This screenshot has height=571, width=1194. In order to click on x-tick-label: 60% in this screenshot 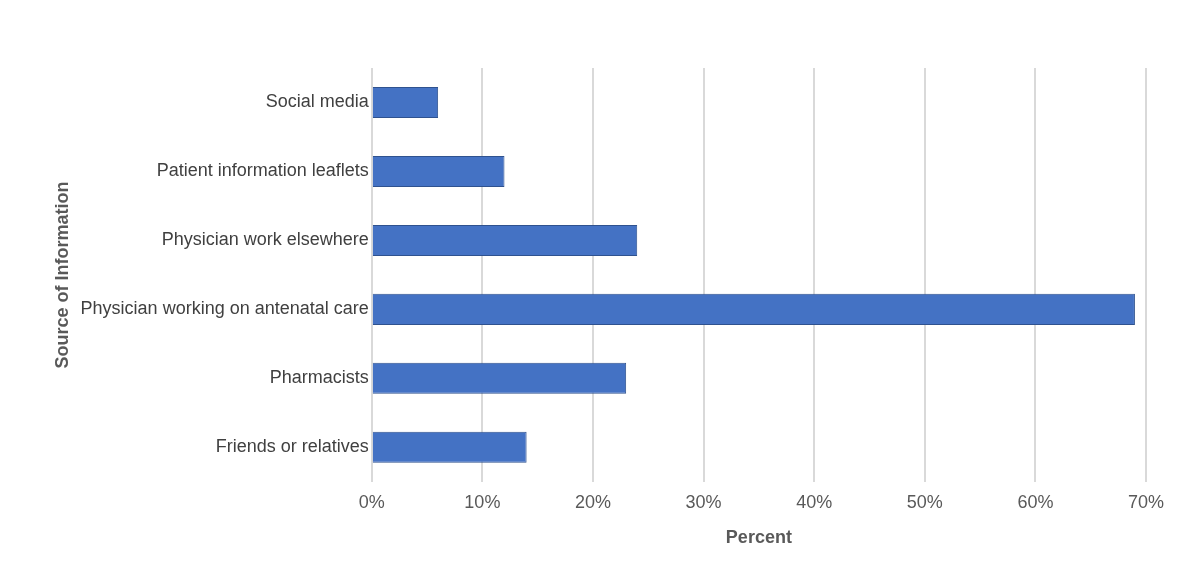, I will do `click(1035, 501)`.